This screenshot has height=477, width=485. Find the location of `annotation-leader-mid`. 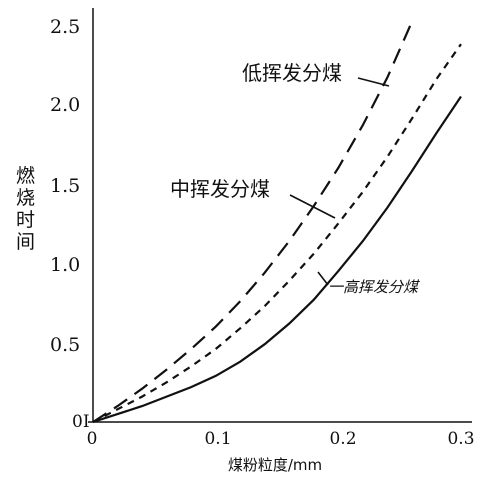

annotation-leader-mid is located at coordinates (312, 206).